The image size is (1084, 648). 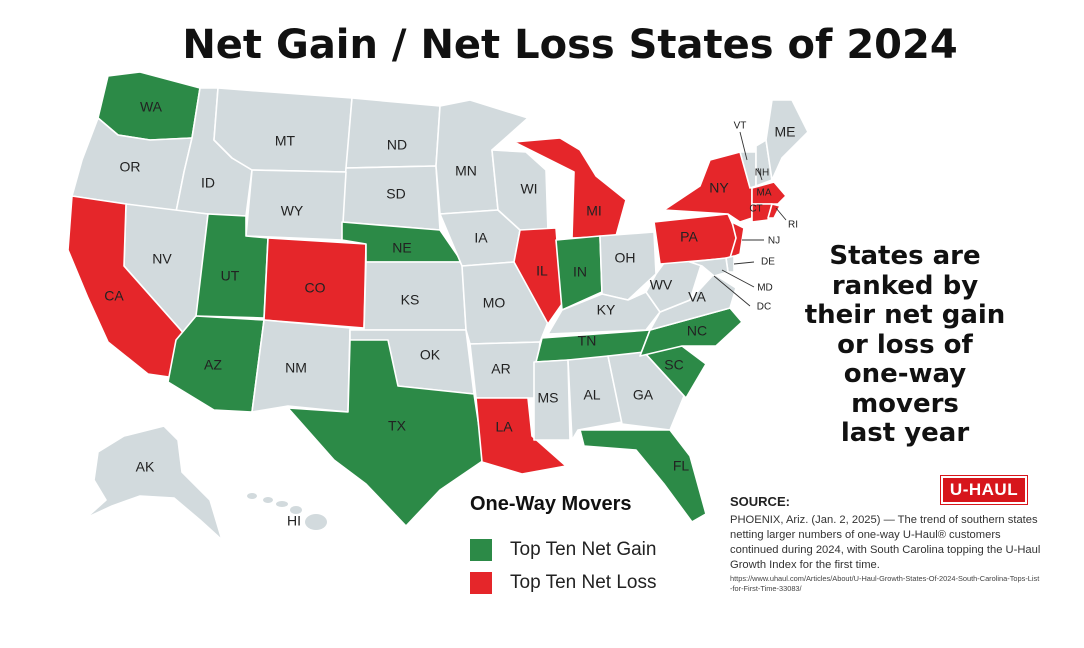 I want to click on state-ma, so click(x=769, y=193).